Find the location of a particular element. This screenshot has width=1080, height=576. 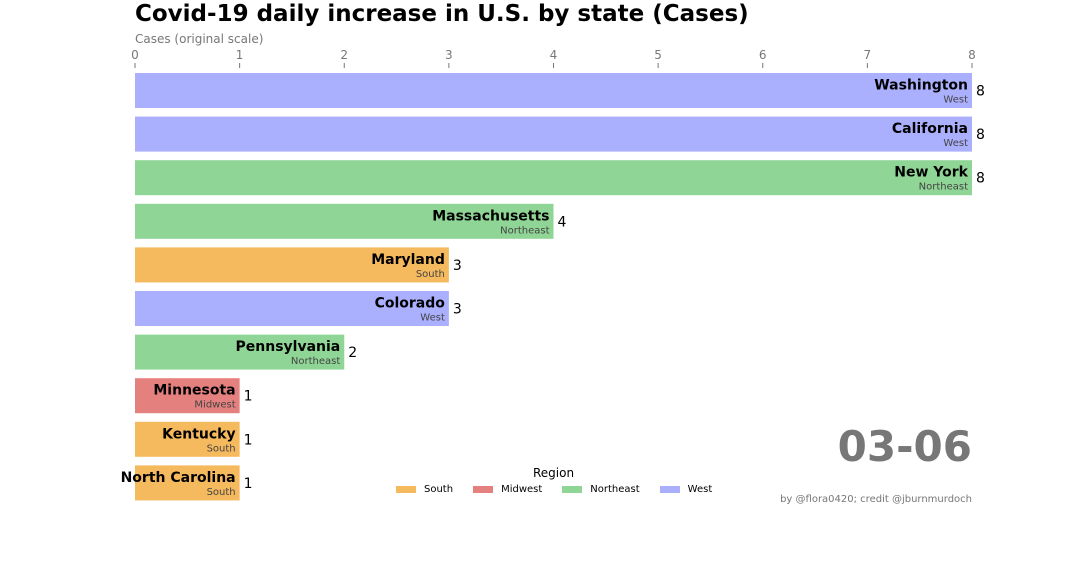

bar-region-north-carolina: South is located at coordinates (221, 492).